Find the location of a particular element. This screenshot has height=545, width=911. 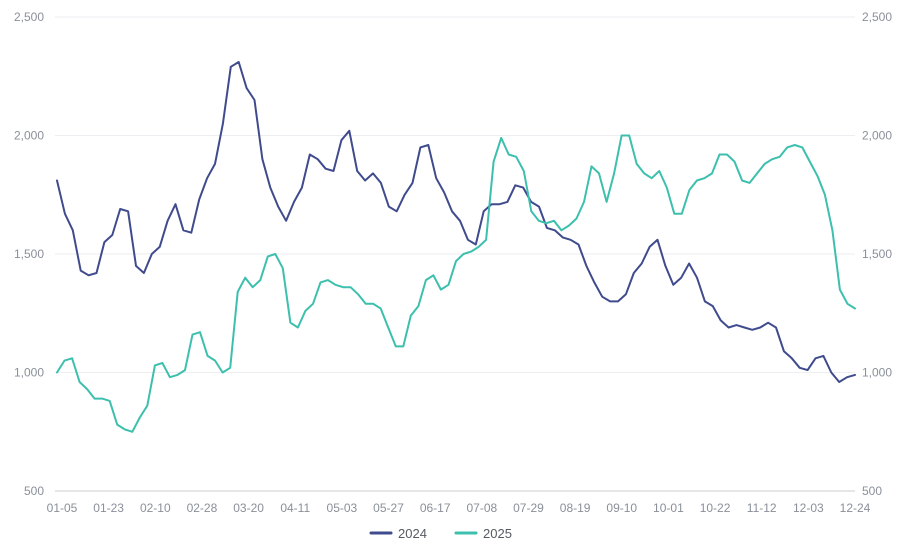

x-tick-label: 12-03 is located at coordinates (808, 508).